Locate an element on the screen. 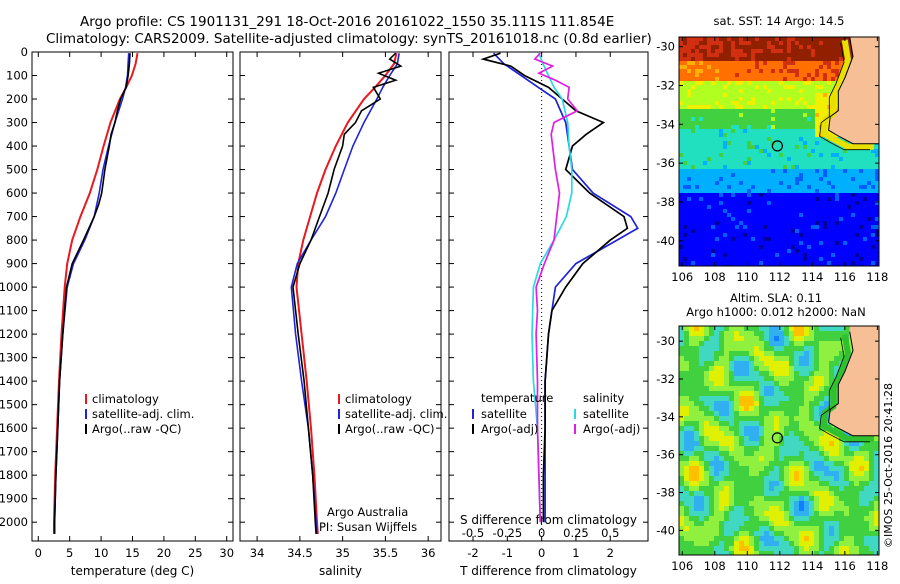 The image size is (900, 584). x-tick-label: 106 is located at coordinates (682, 277).